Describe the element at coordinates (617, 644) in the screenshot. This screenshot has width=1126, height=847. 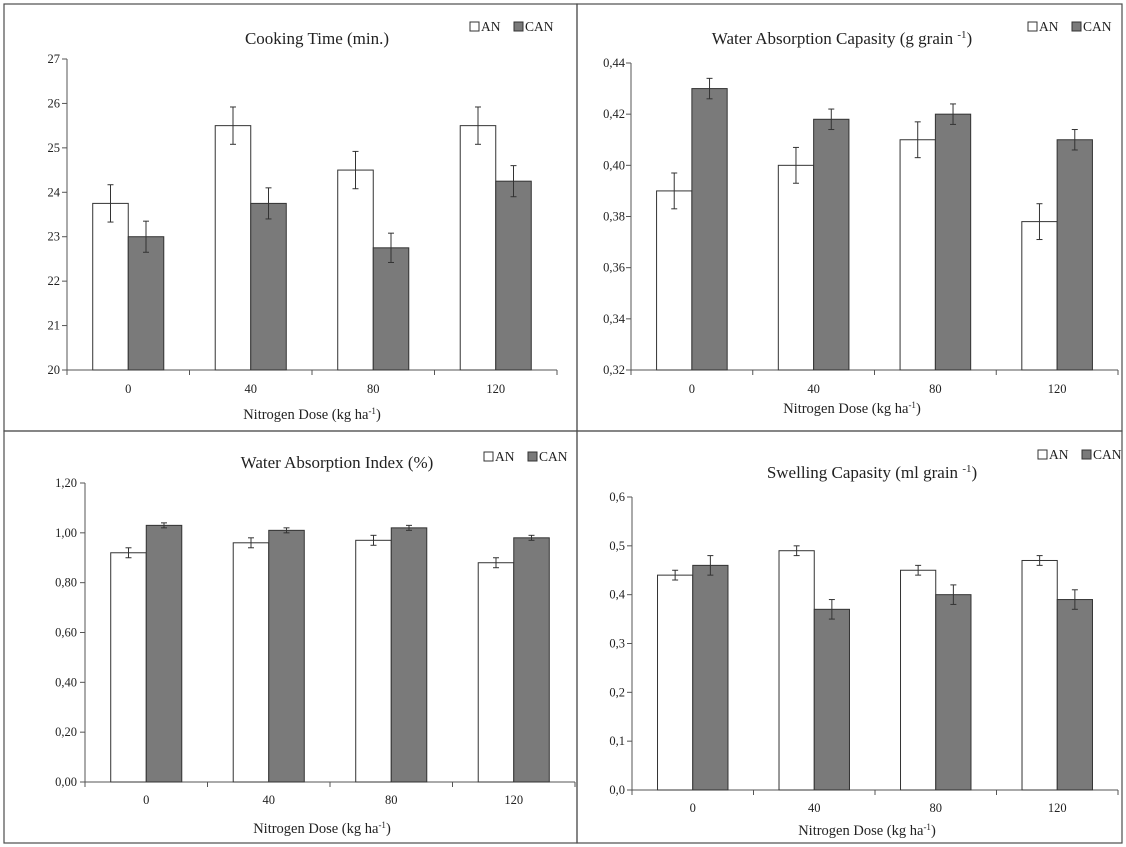
I see `y-tick-label: 0,3` at that location.